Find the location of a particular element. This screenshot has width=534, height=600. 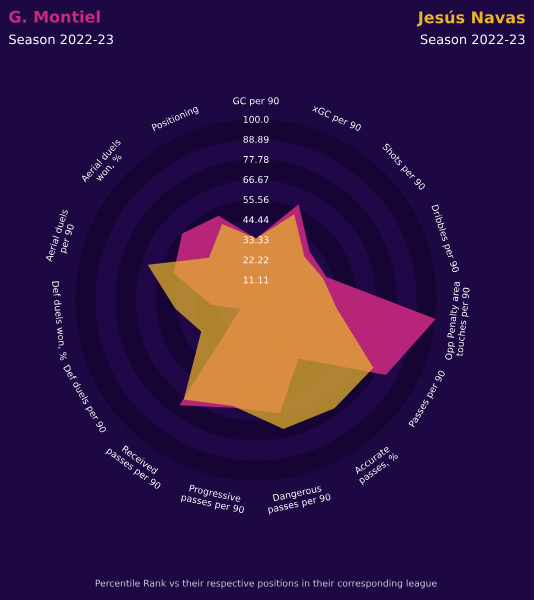

text: Jesús Navas is located at coordinates (470, 18).